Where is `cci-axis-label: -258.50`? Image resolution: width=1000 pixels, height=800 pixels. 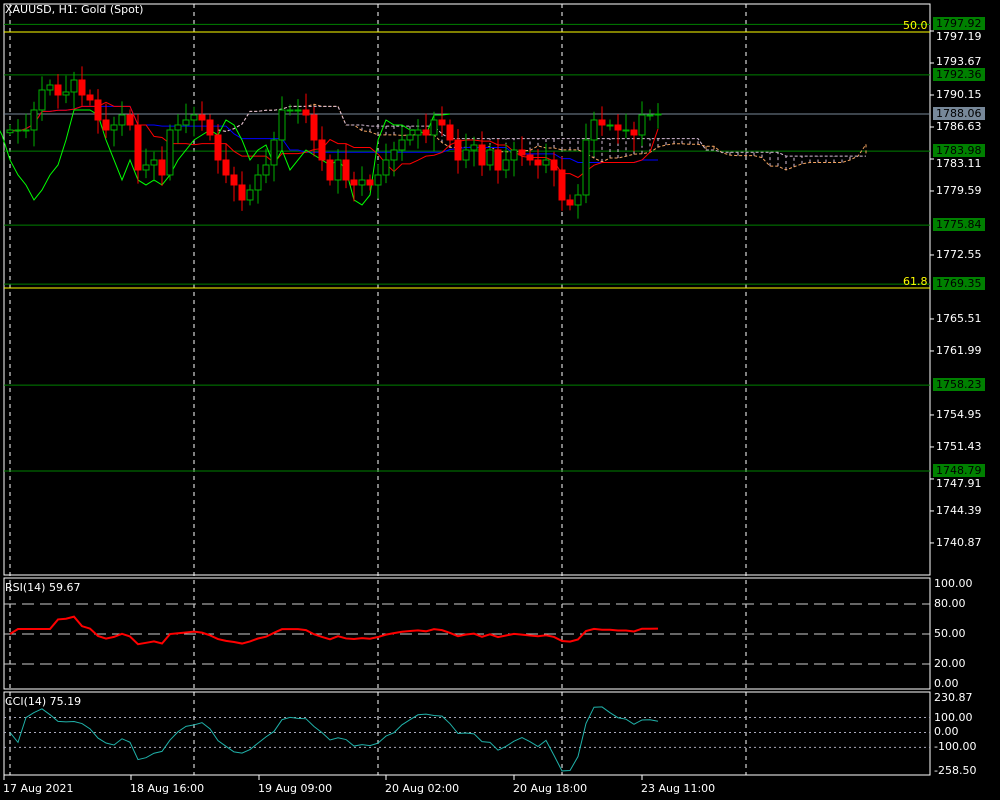
cci-axis-label: -258.50 is located at coordinates (955, 770).